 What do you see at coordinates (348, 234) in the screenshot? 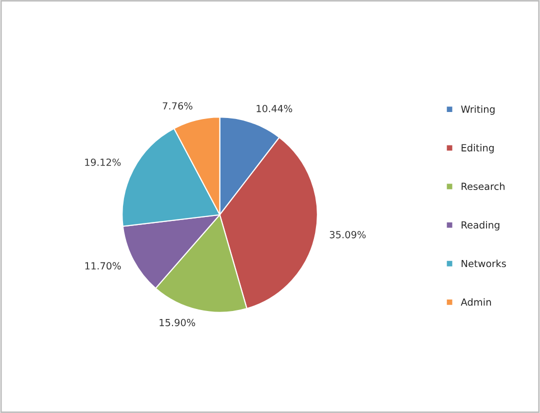
I see `data-label: 35.09%` at bounding box center [348, 234].